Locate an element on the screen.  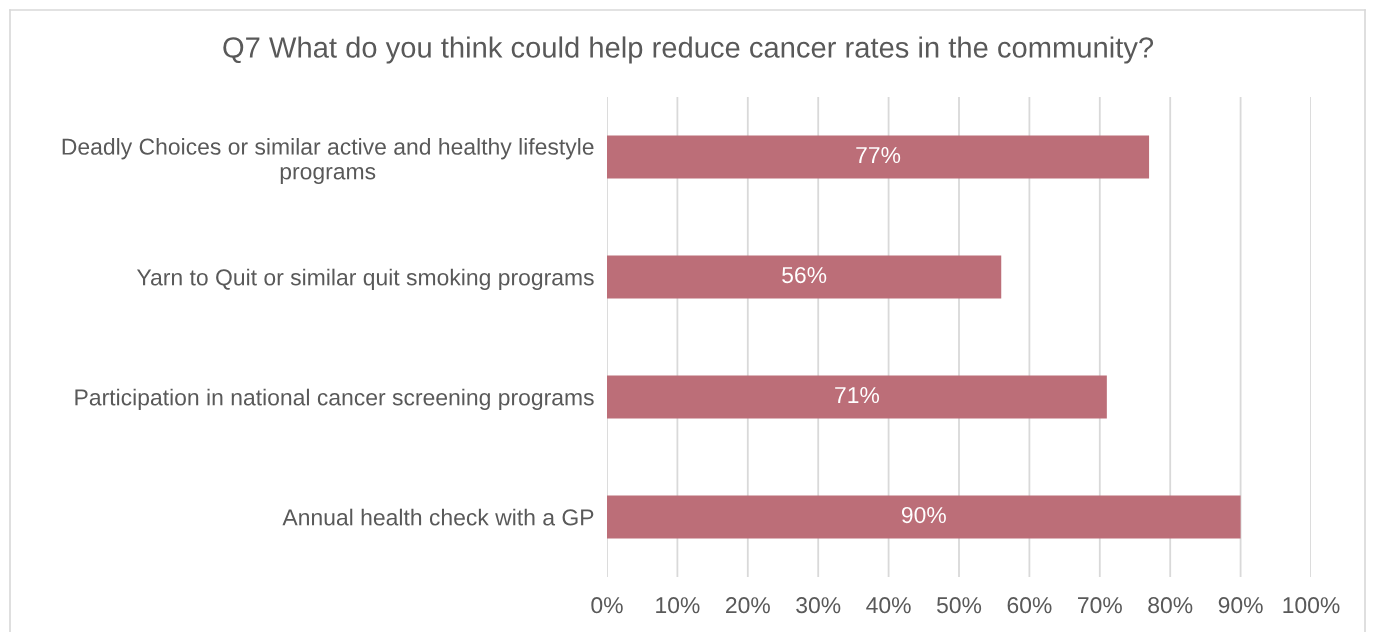
x-tick-label: 100% is located at coordinates (1311, 605).